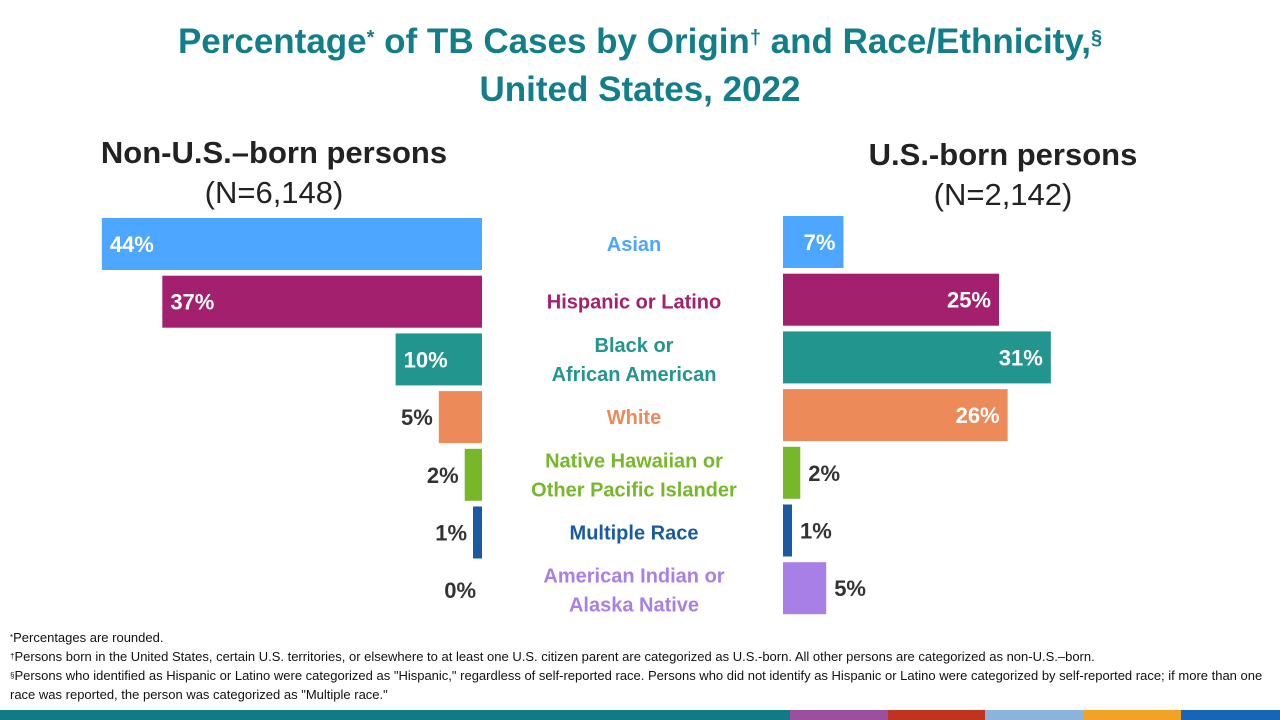 The image size is (1280, 720). Describe the element at coordinates (274, 192) in the screenshot. I see `series-n: (N=6,148)` at that location.